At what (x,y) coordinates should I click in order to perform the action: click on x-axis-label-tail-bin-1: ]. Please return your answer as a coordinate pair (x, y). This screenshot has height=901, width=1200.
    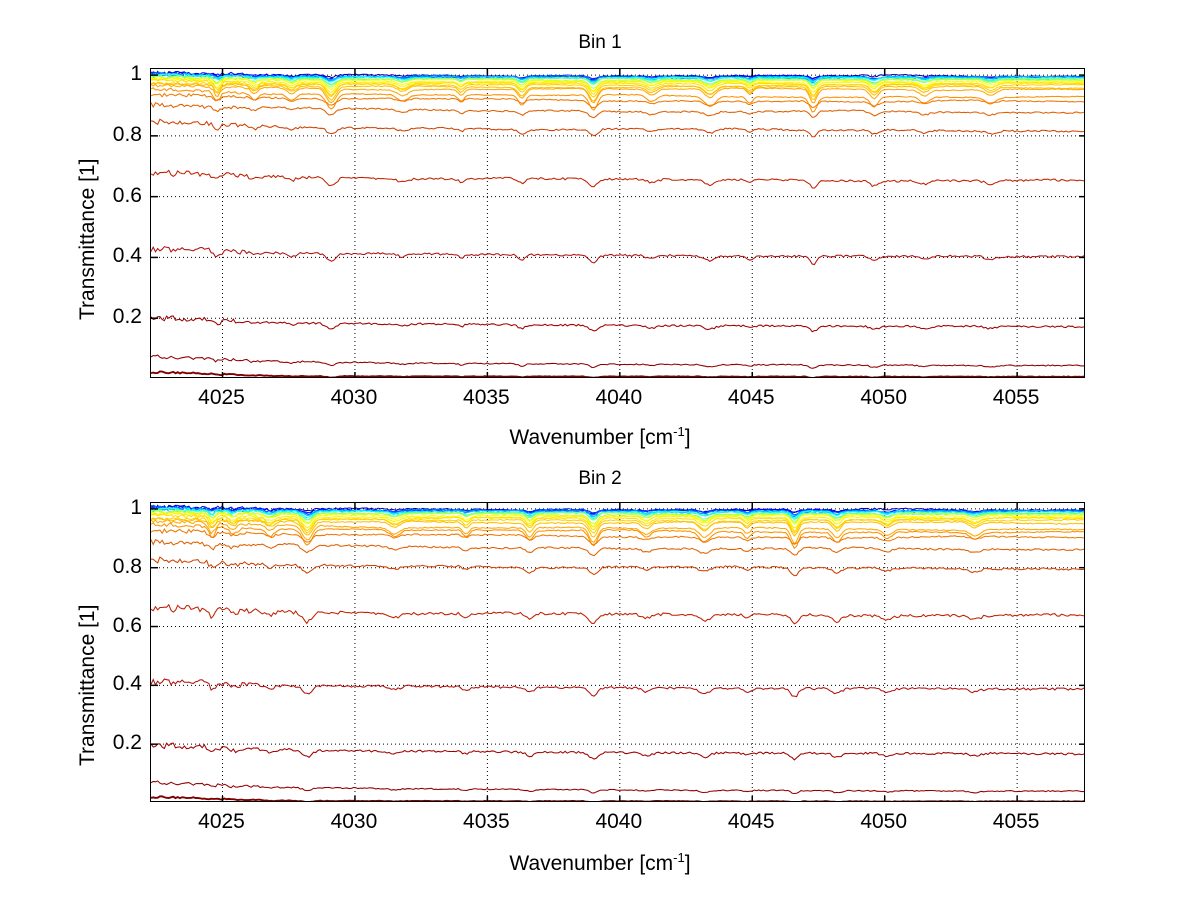
    Looking at the image, I should click on (687, 437).